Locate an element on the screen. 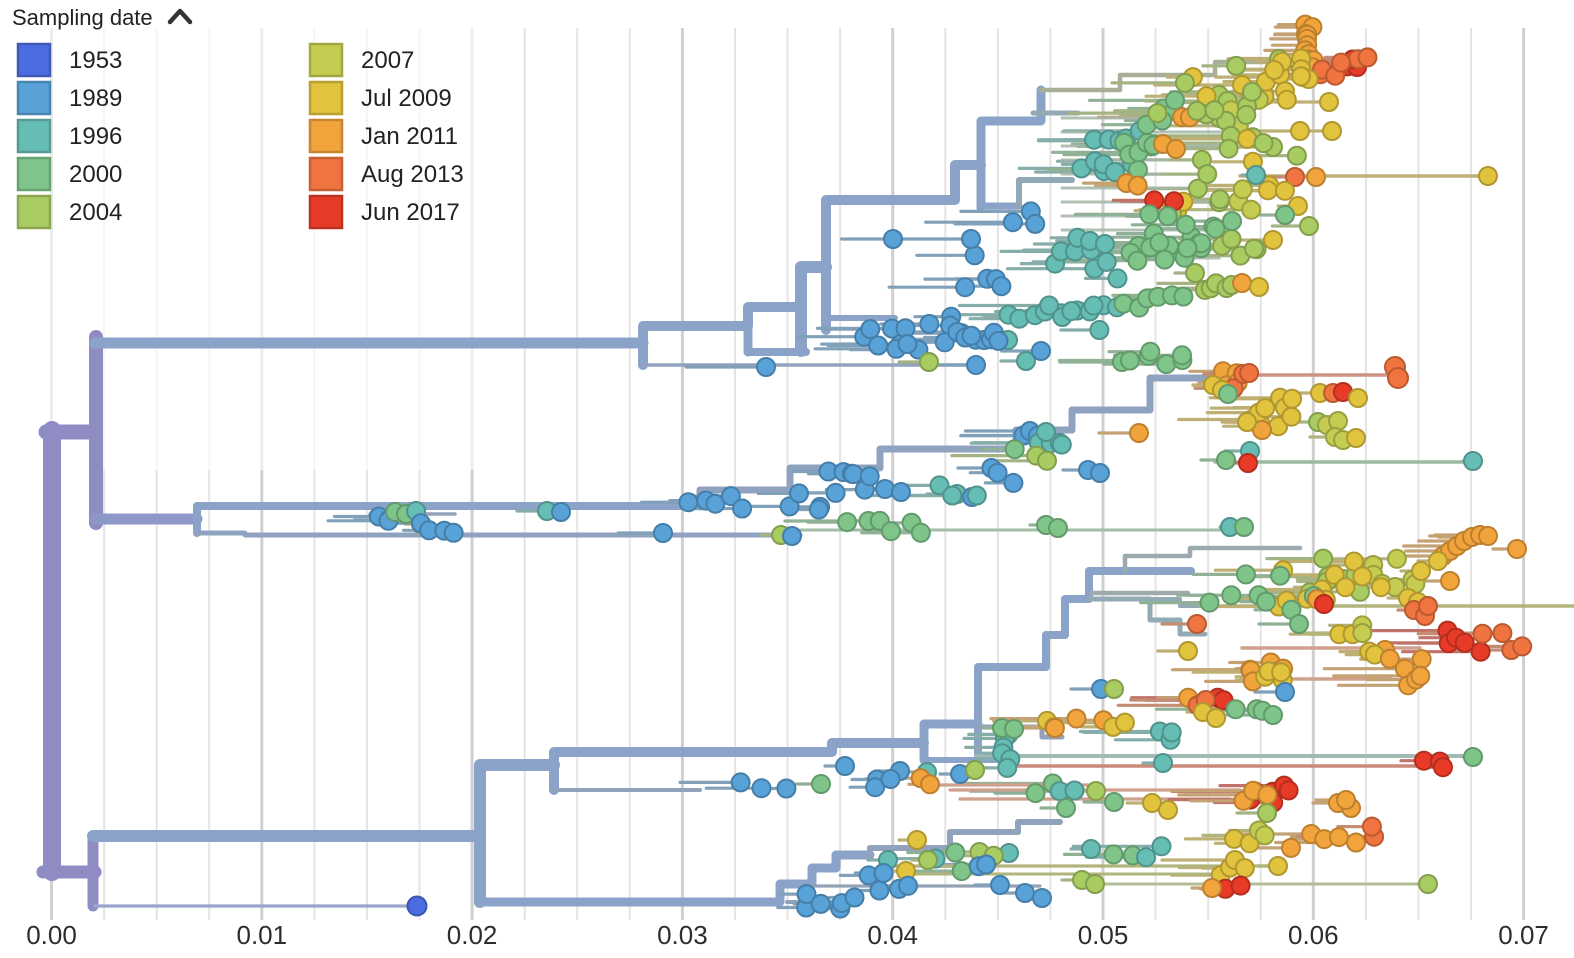 This screenshot has height=958, width=1574. svg-text: 2004 is located at coordinates (95, 212).